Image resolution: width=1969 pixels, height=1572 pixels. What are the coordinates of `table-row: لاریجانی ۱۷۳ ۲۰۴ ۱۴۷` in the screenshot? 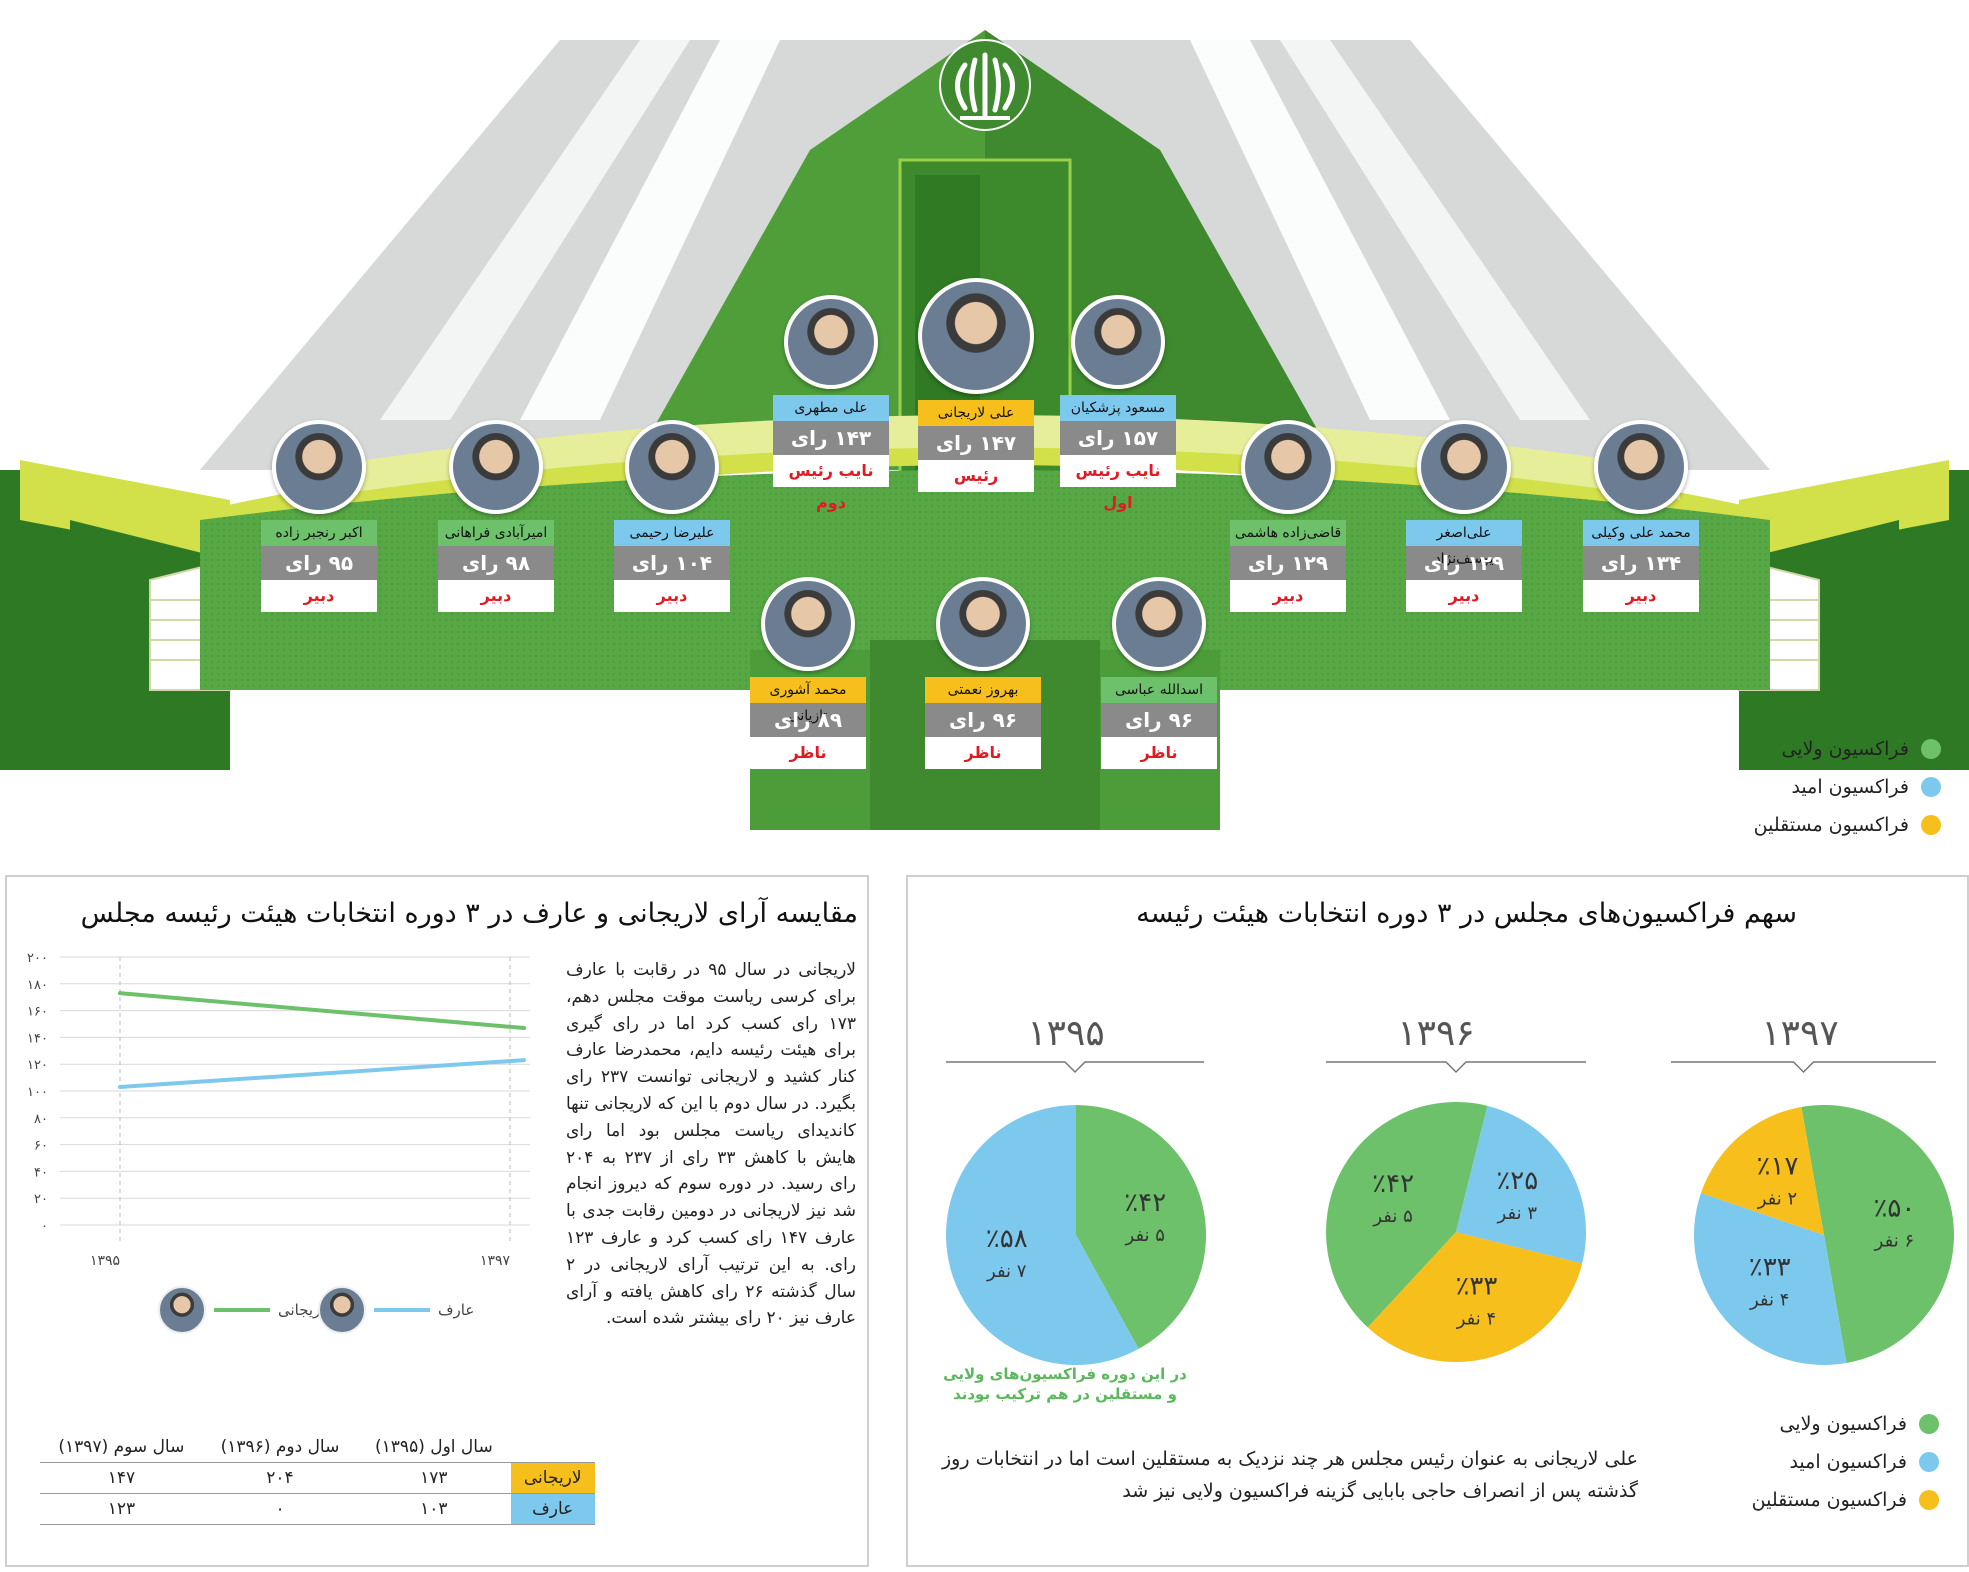 It's located at (317, 1478).